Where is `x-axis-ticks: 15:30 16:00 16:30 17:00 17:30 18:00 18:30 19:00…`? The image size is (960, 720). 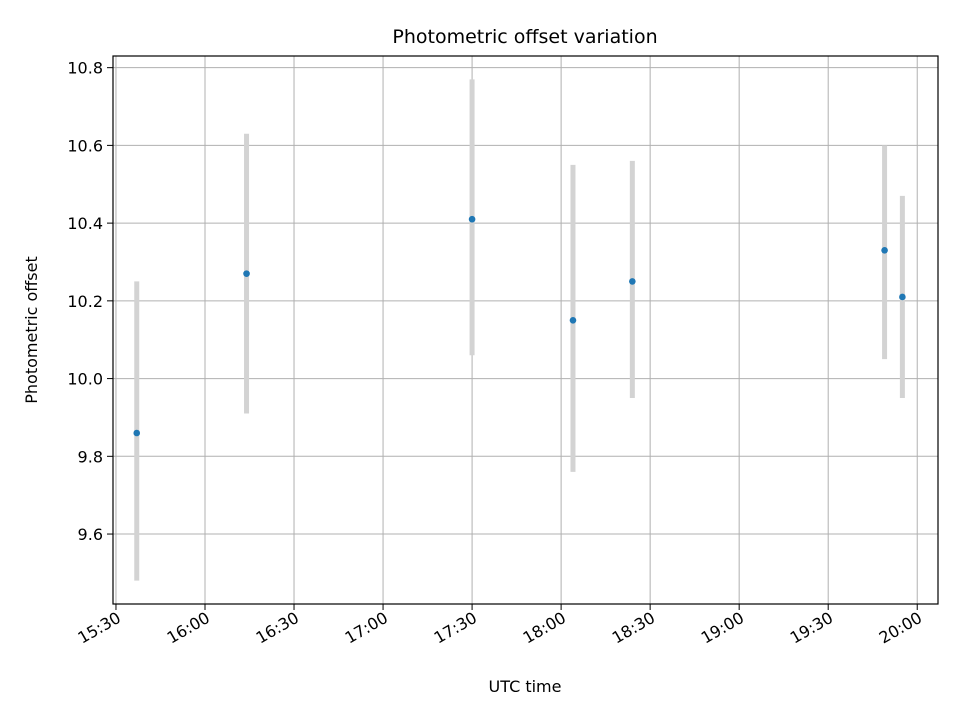
x-axis-ticks: 15:30 16:00 16:30 17:00 17:30 18:00 18:30 19:00… is located at coordinates (500, 626).